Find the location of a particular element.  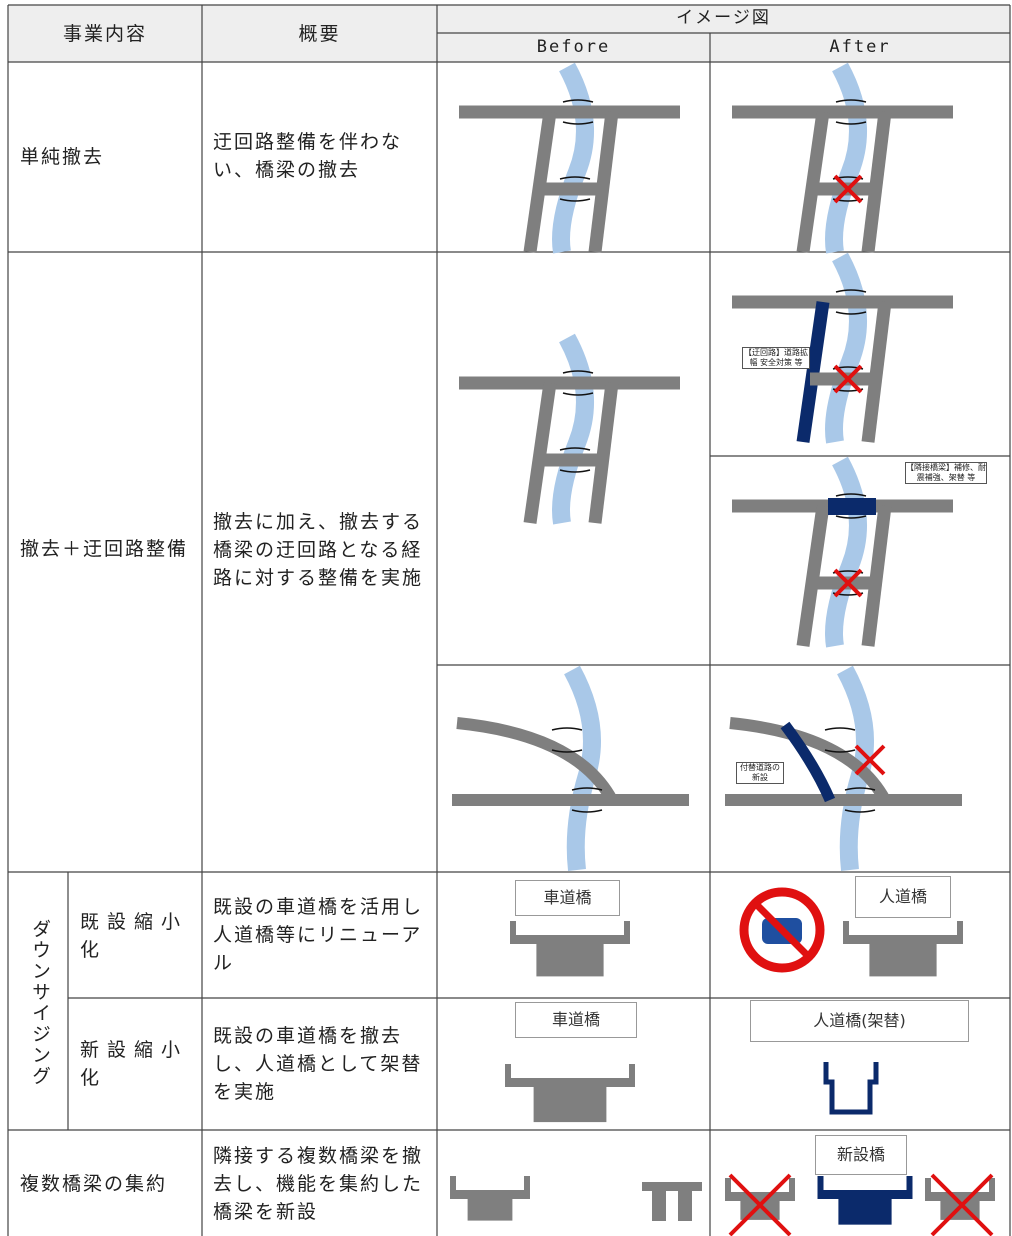

annotation: 【隣接橋梁】補修、耐震補強、架替 等 is located at coordinates (946, 473).